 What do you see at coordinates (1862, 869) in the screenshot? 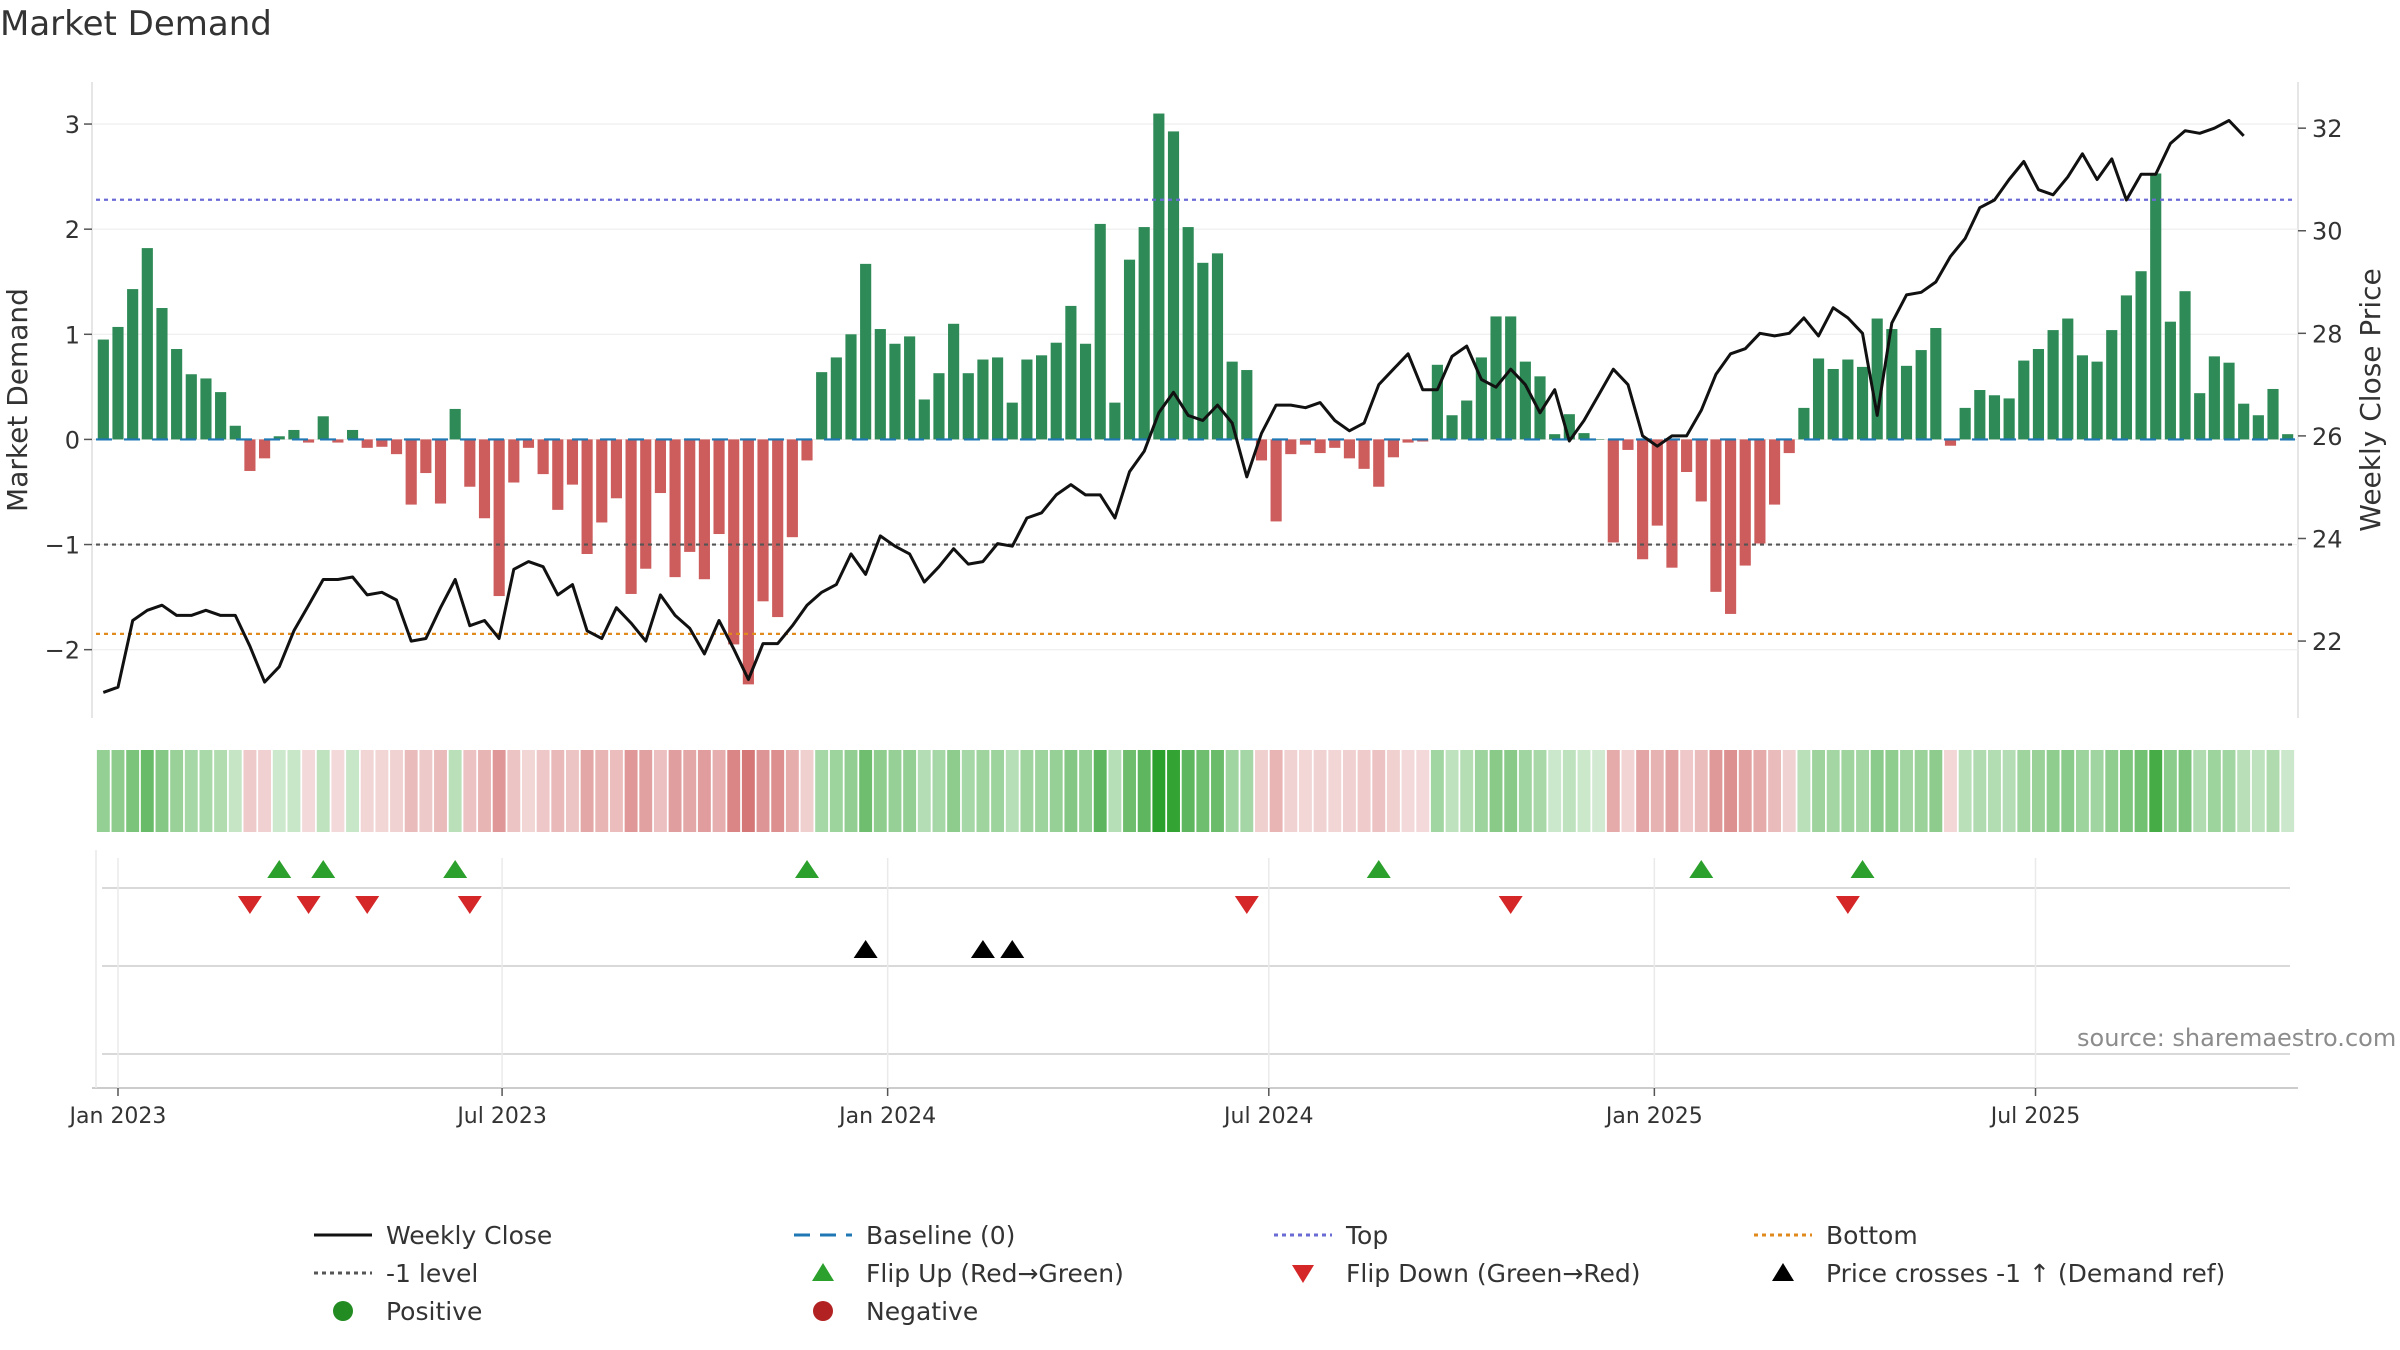
I see `flip-up-marker` at bounding box center [1862, 869].